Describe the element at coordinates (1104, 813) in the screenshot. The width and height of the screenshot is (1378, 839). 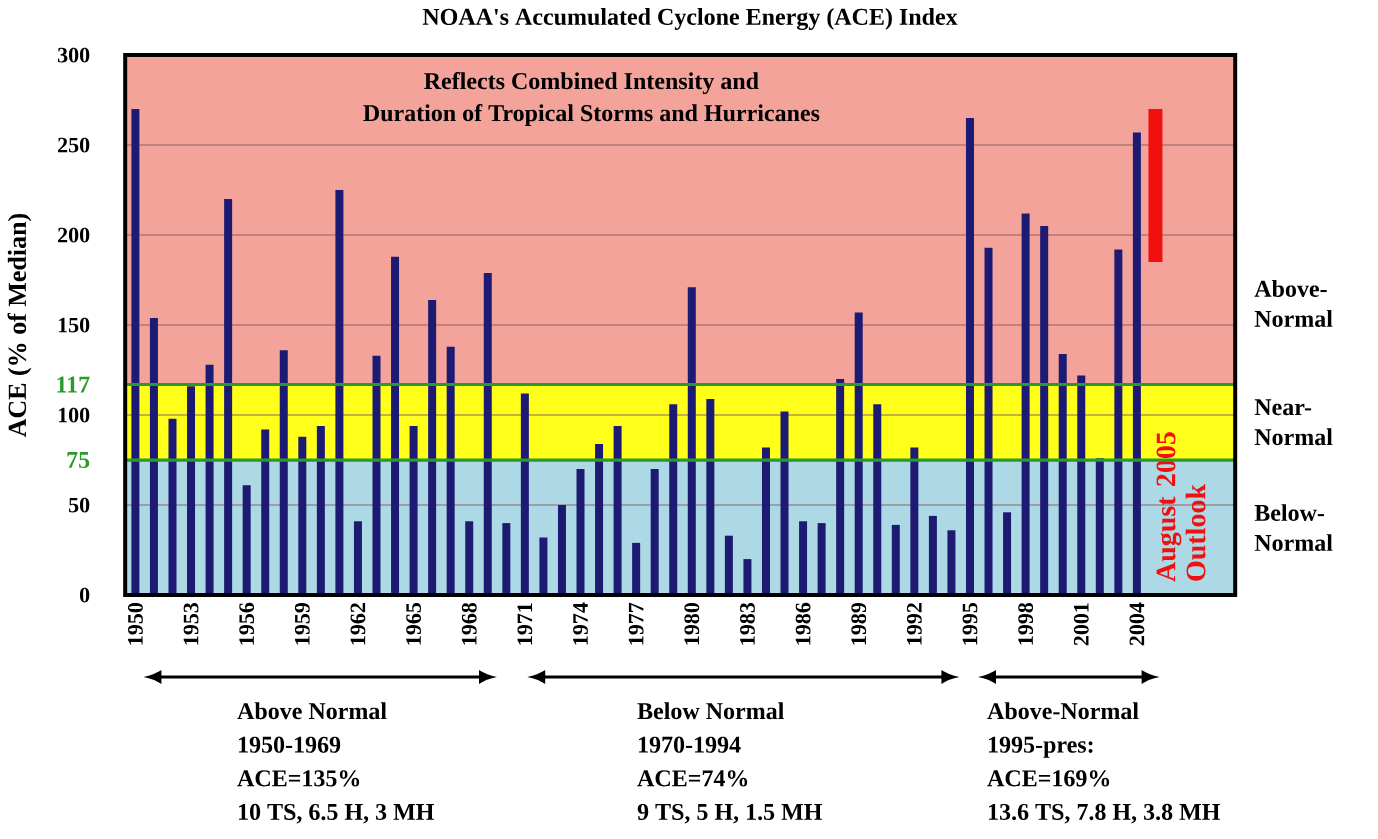
I see `text: 13.6 TS, 7.8 H, 3.8 MH` at that location.